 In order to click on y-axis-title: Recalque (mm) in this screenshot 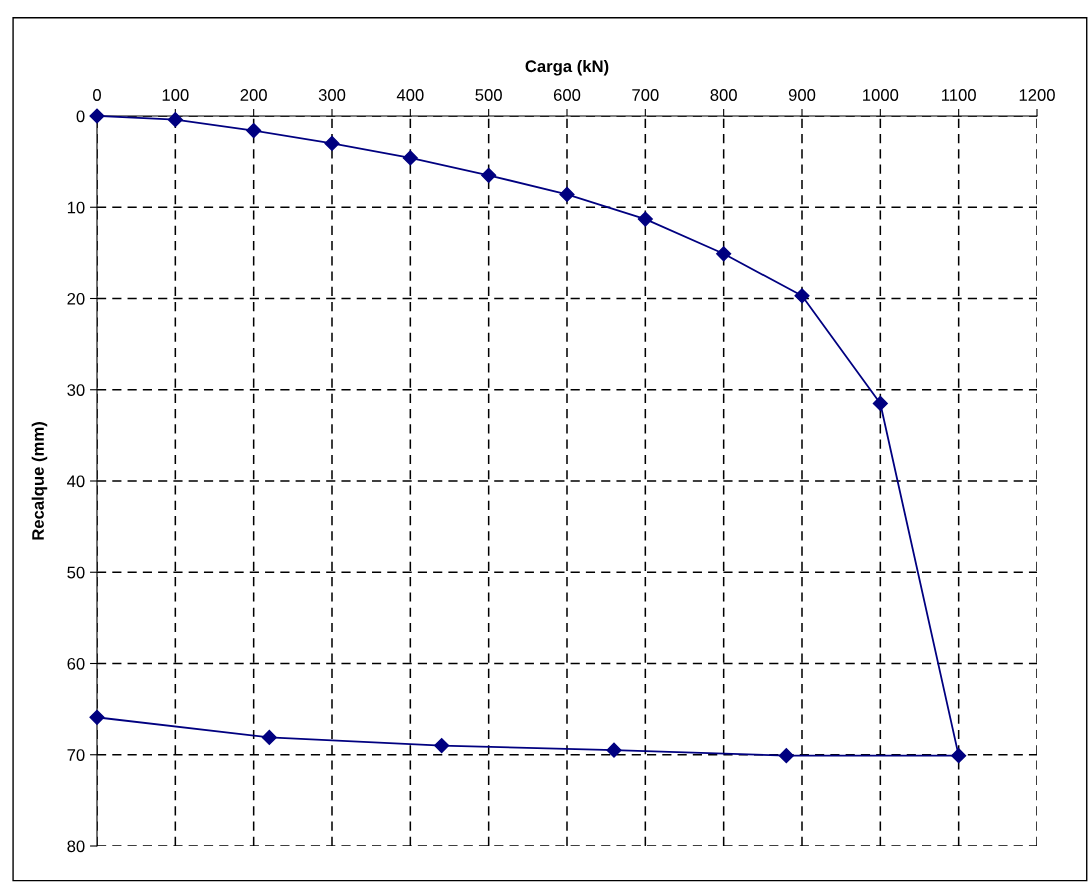, I will do `click(39, 481)`.